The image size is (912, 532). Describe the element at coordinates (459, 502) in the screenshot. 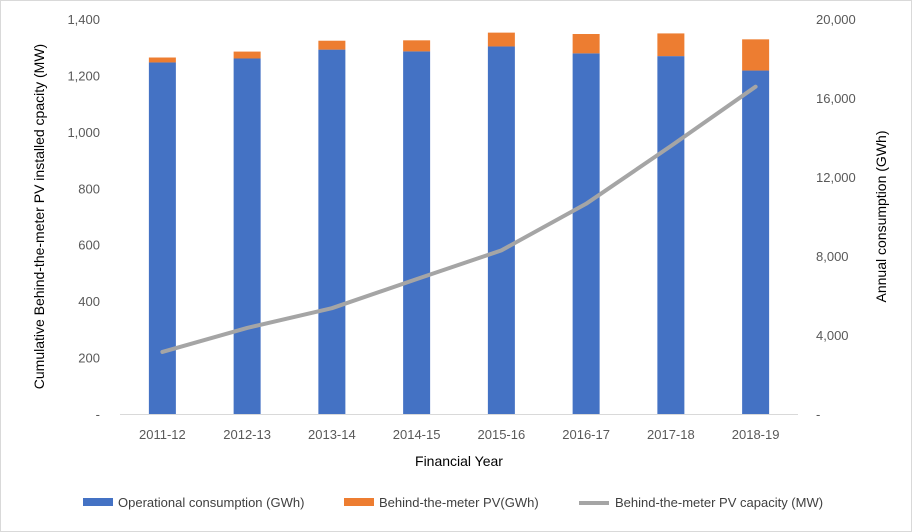

I see `legend-label-btm-pv: Behind-the-meter PV(GWh)` at that location.